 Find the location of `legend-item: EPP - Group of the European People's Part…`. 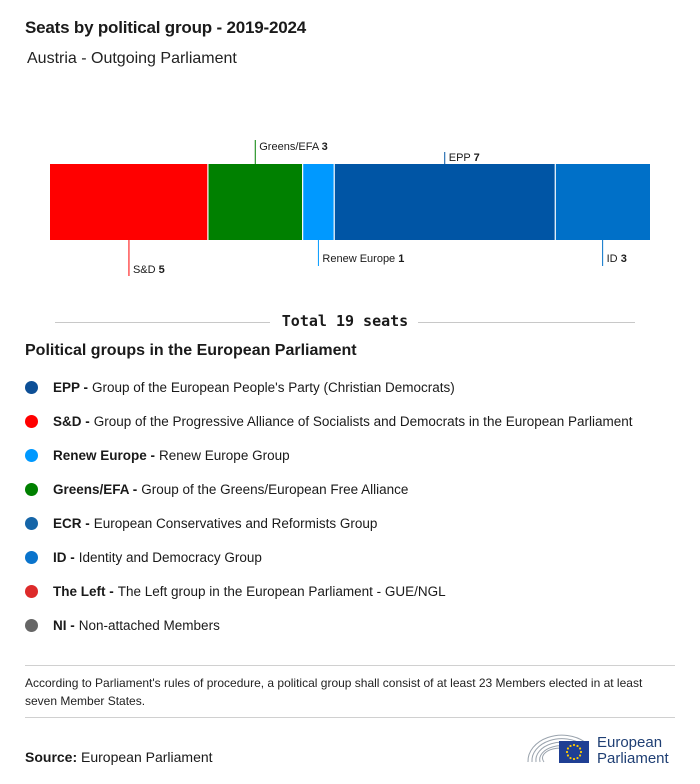

legend-item: EPP - Group of the European People's Part… is located at coordinates (329, 387).